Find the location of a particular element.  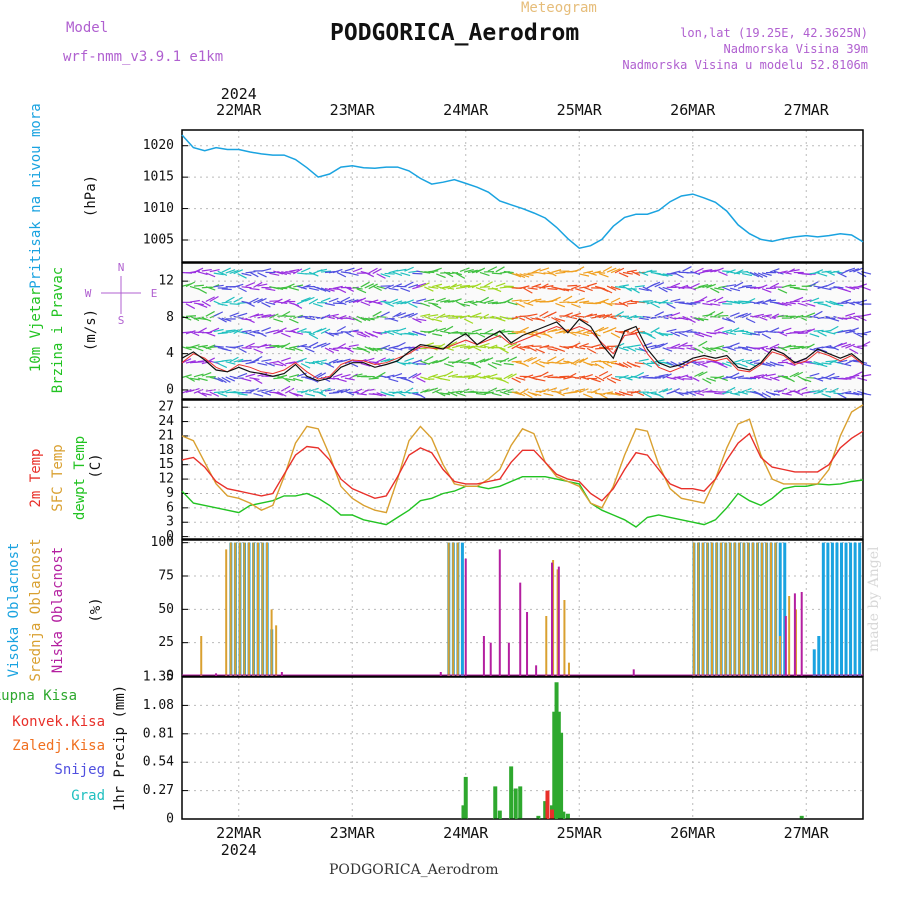

y-tick-label: 9 is located at coordinates (170, 493).